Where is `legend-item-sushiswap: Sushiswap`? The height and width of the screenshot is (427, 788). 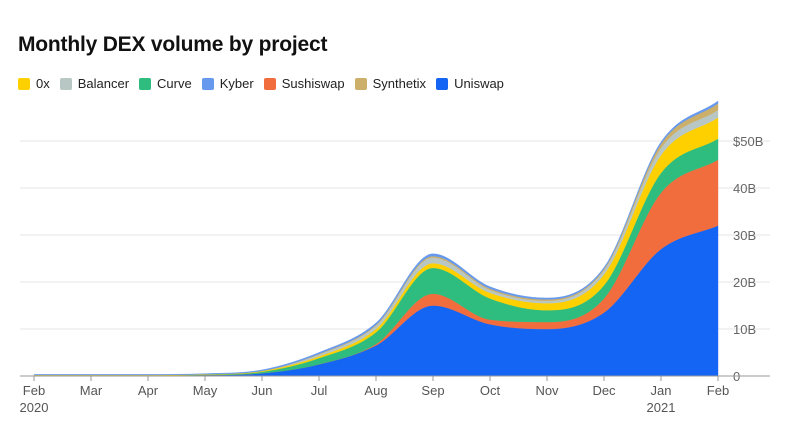 legend-item-sushiswap: Sushiswap is located at coordinates (304, 83).